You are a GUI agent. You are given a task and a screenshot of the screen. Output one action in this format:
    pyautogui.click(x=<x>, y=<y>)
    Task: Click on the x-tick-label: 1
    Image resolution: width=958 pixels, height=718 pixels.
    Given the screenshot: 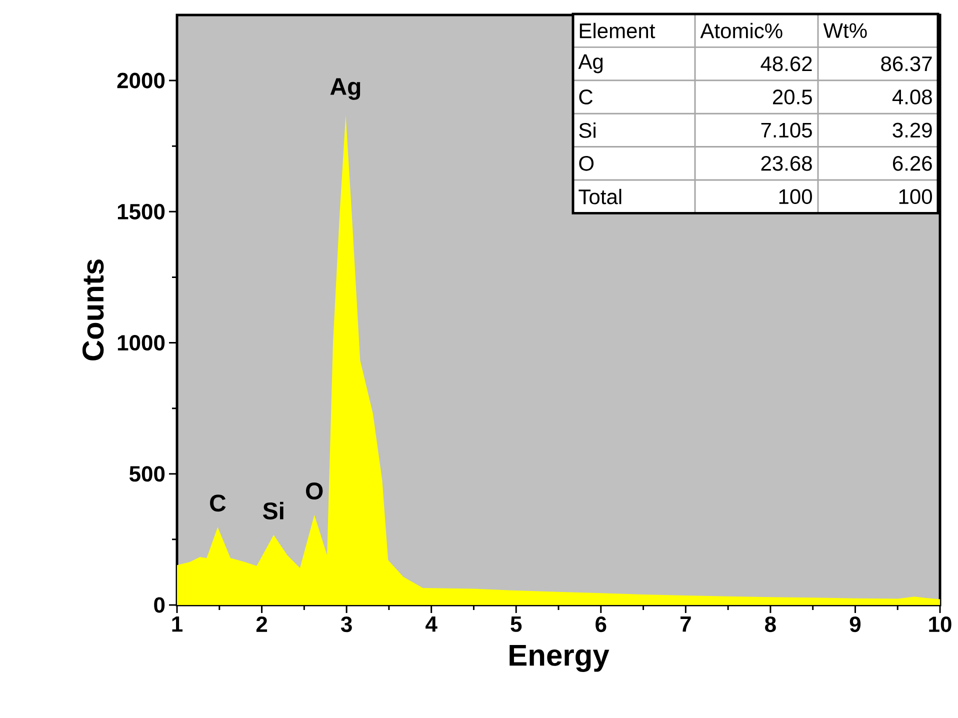 What is the action you would take?
    pyautogui.click(x=177, y=624)
    